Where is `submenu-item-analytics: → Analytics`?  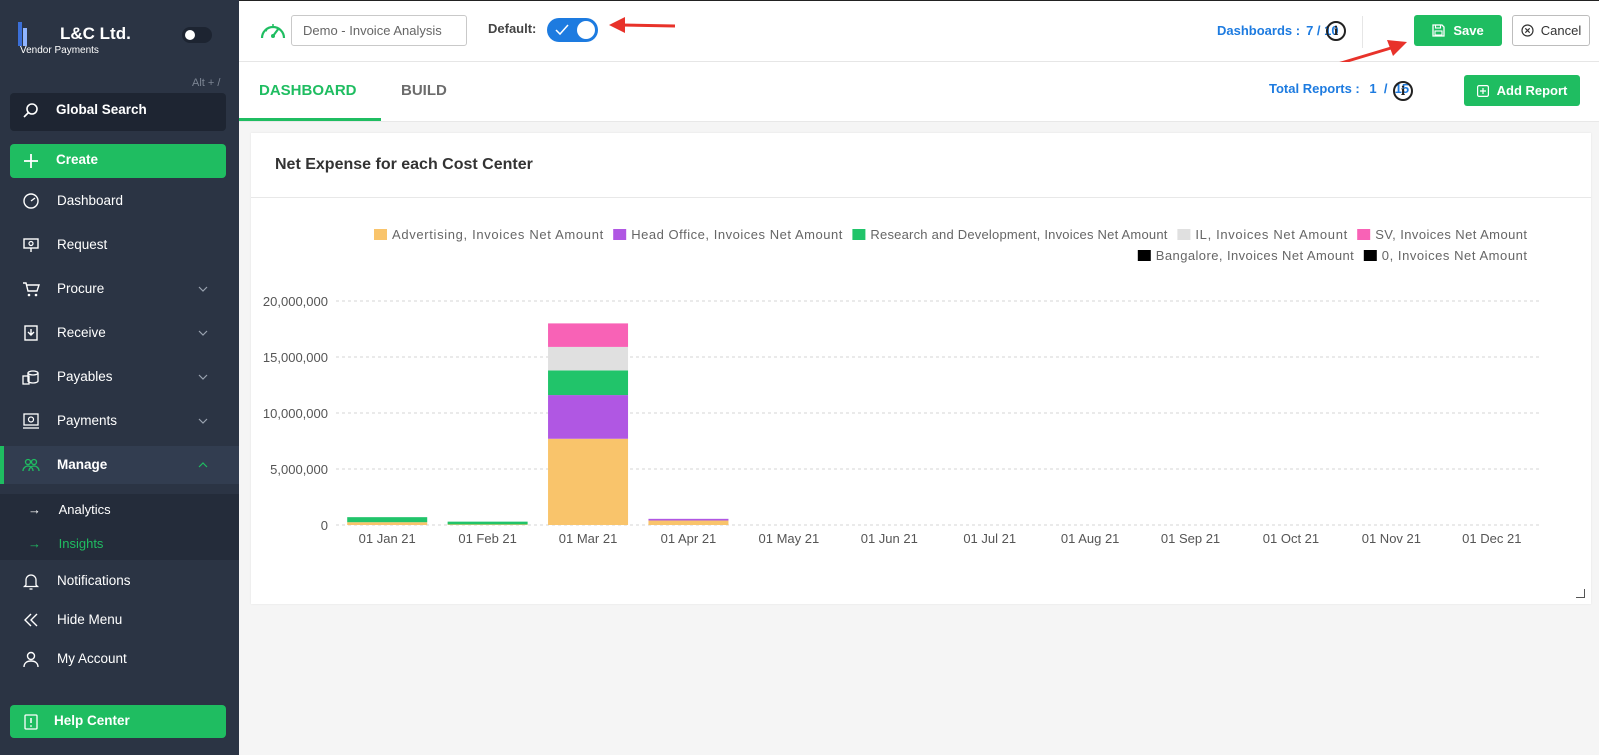
submenu-item-analytics: → Analytics is located at coordinates (69, 509).